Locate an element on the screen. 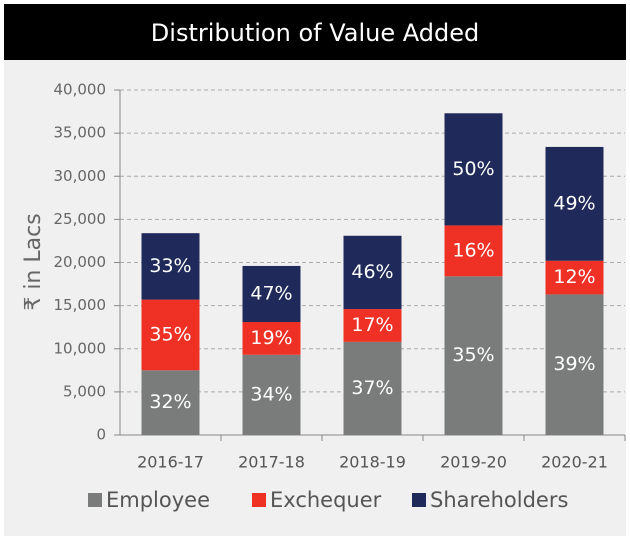 The height and width of the screenshot is (540, 630). x-tick-label: 2018-19 is located at coordinates (372, 462).